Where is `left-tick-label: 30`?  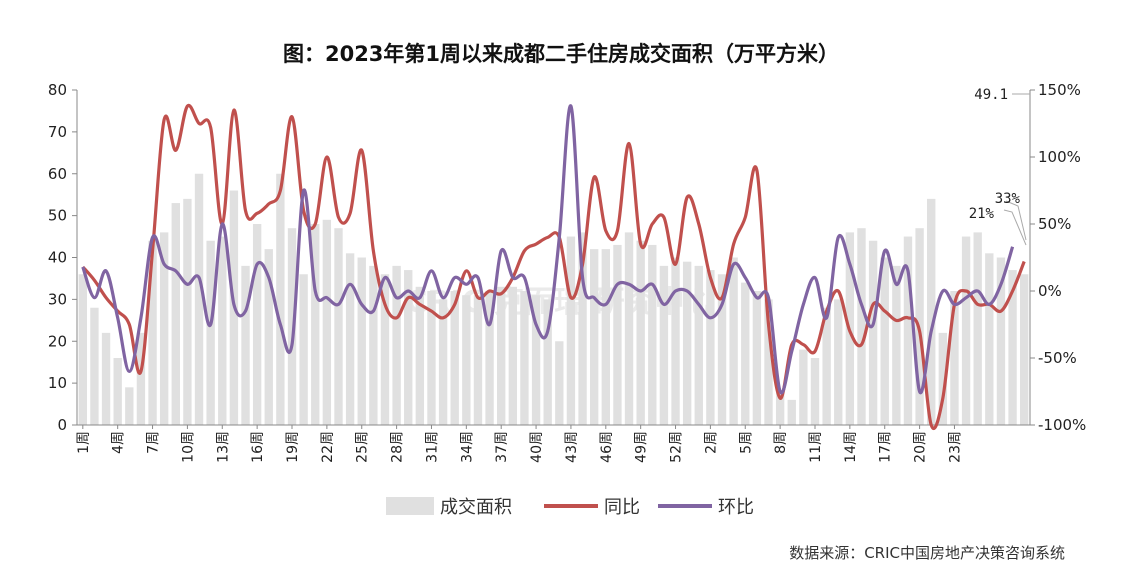
left-tick-label: 30 is located at coordinates (57, 299).